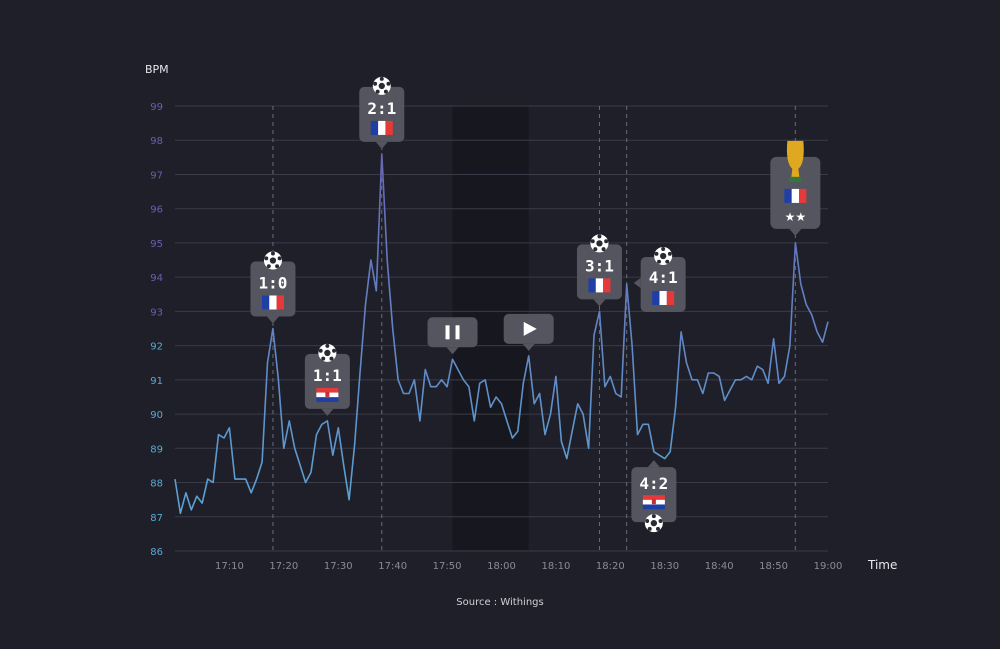 The width and height of the screenshot is (1000, 649). I want to click on annotation-goal: 2:1, so click(382, 112).